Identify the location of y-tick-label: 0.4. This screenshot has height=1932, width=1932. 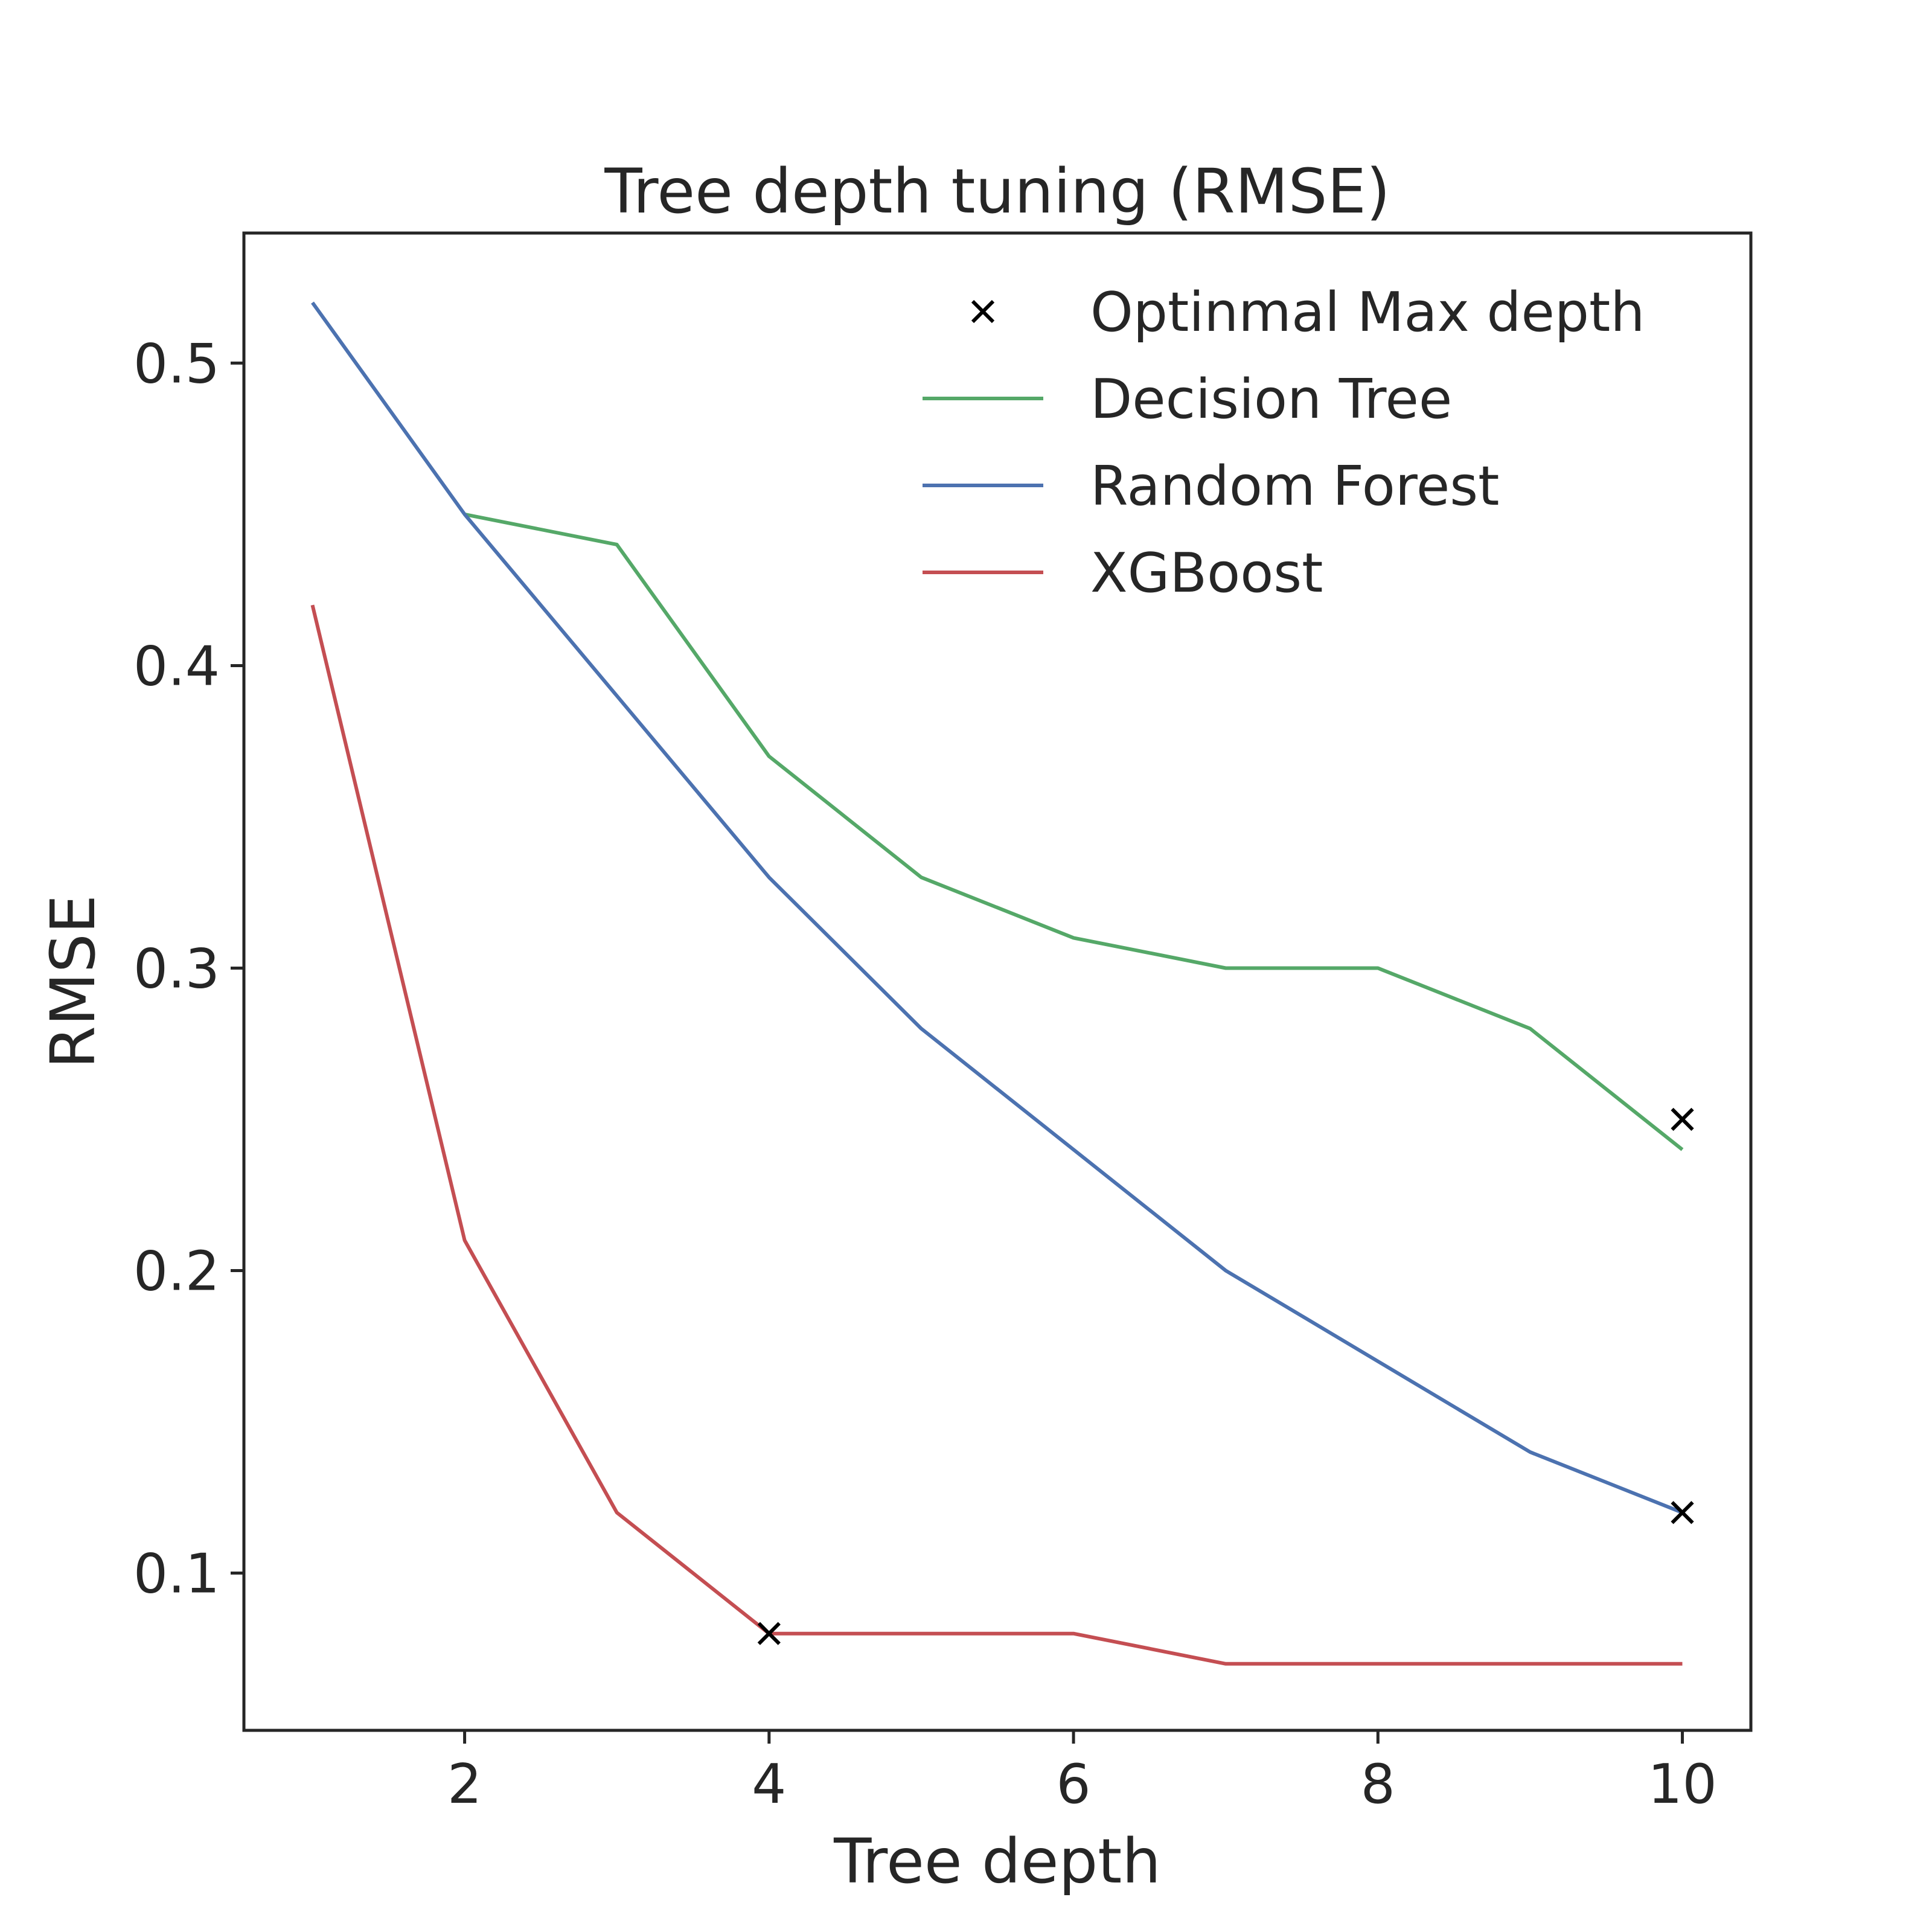
(176, 667).